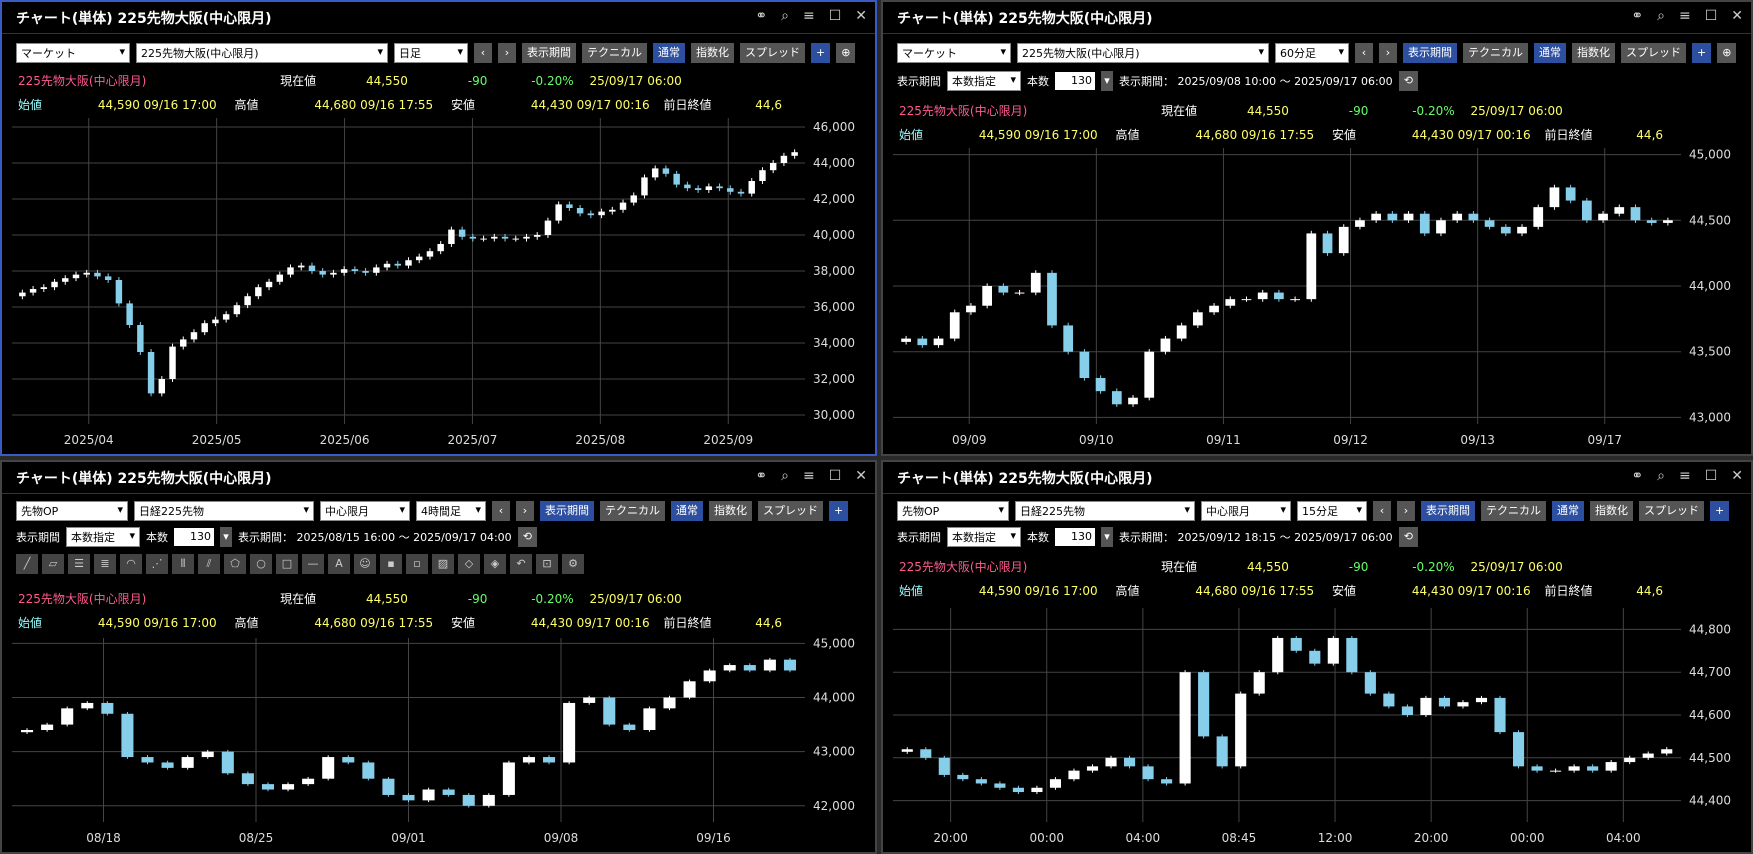 This screenshot has height=854, width=1753. I want to click on line-tool-icon: ╱, so click(27, 564).